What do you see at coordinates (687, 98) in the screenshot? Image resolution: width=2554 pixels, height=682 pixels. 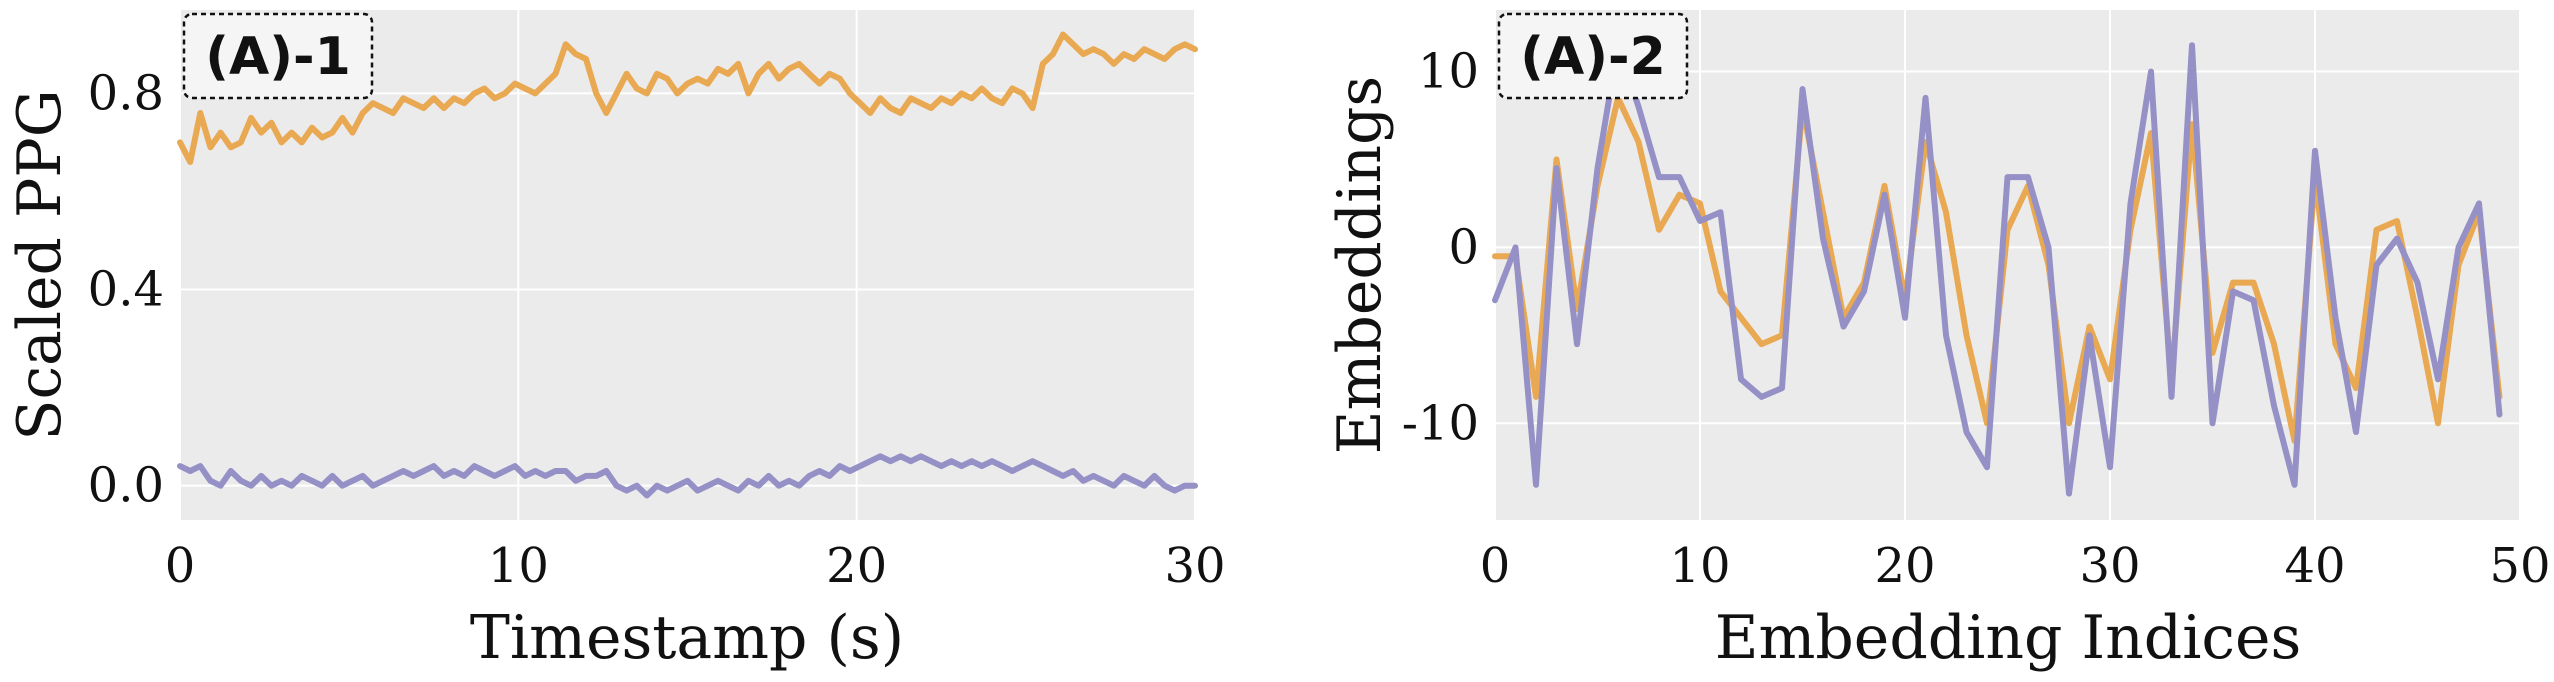 I see `series-line-orange` at bounding box center [687, 98].